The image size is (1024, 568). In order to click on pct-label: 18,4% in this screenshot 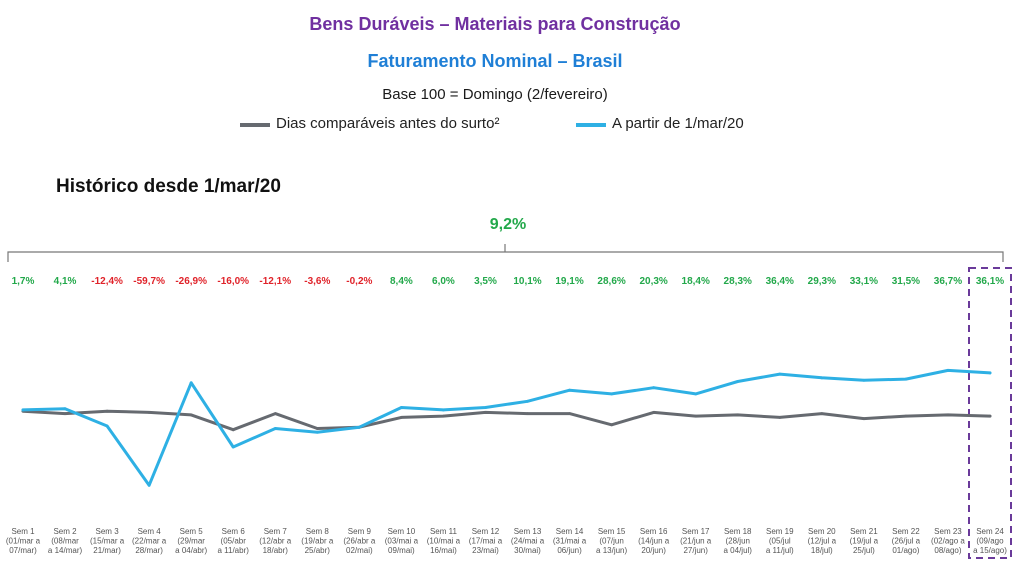, I will do `click(696, 281)`.